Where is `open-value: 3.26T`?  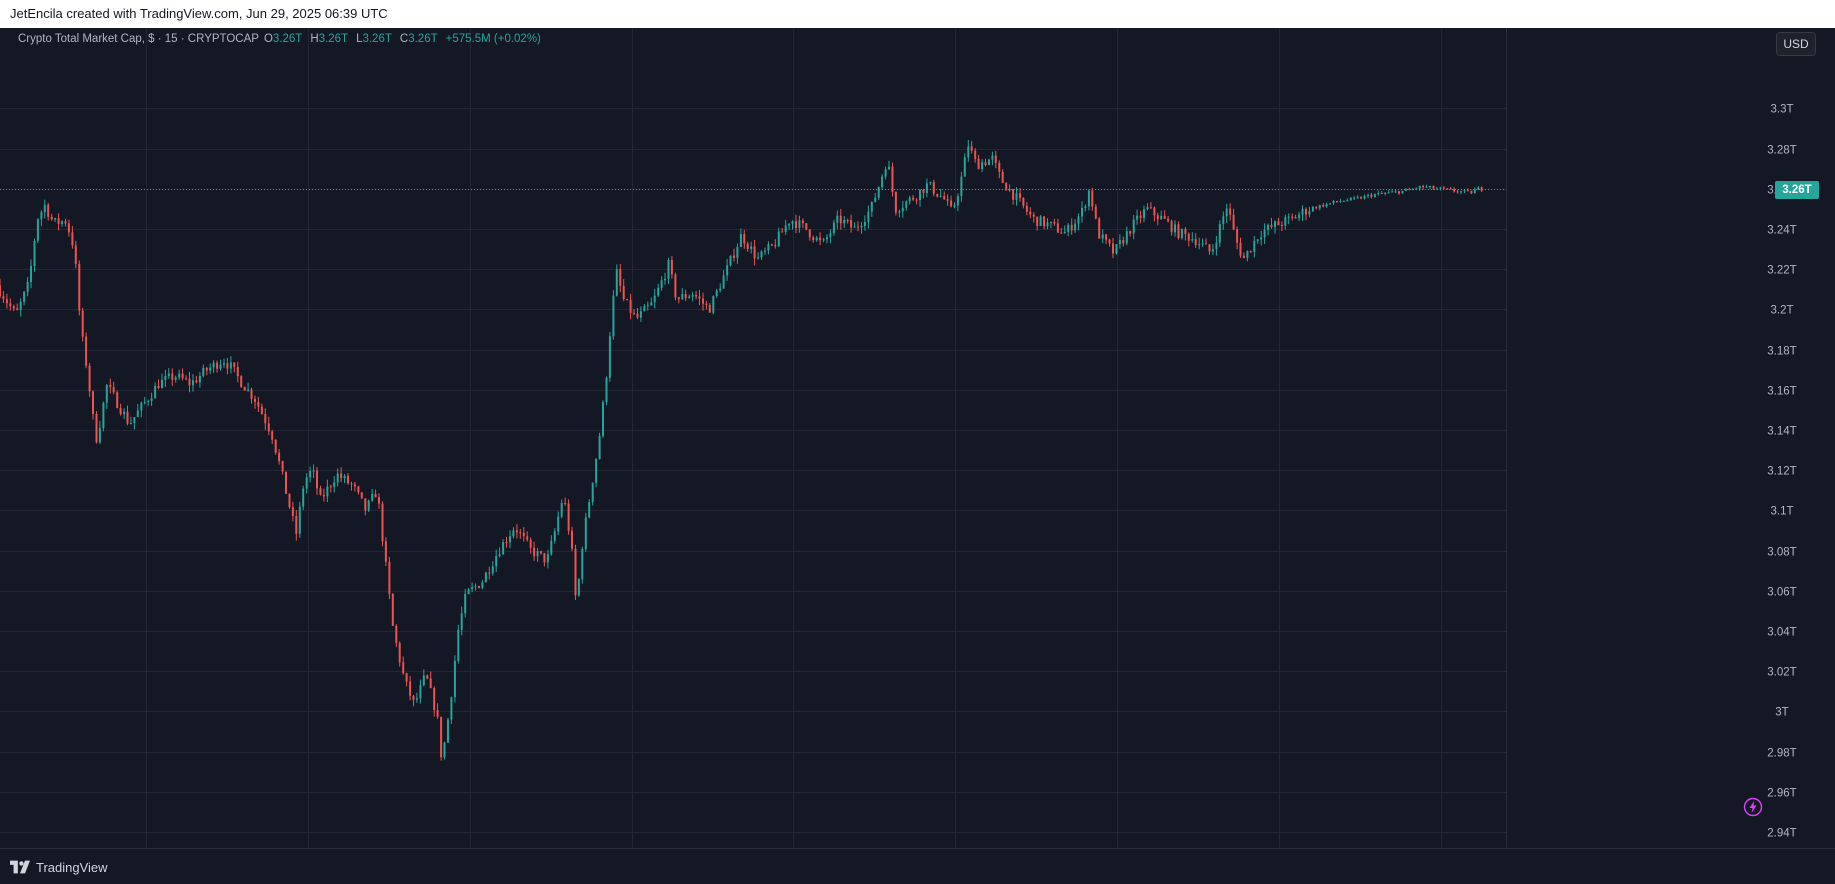
open-value: 3.26T is located at coordinates (287, 39).